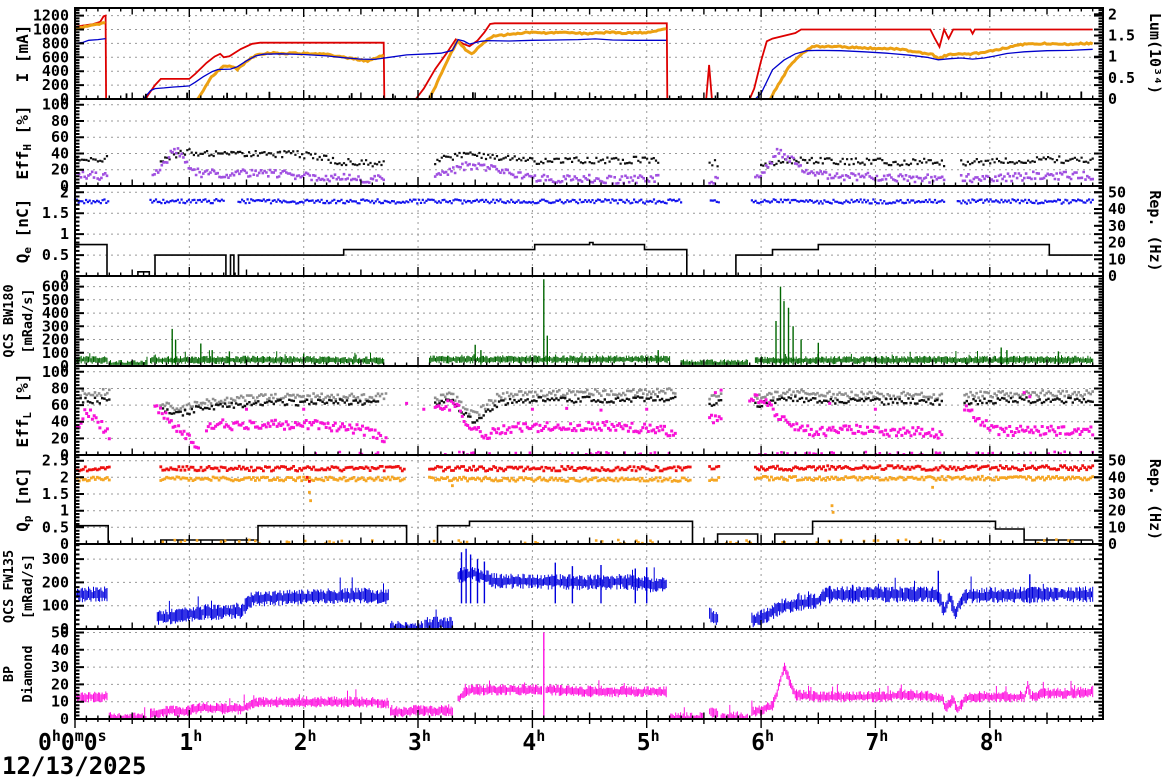 The width and height of the screenshot is (1172, 782). What do you see at coordinates (586, 402) in the screenshot?
I see `series-eff-l-gray` at bounding box center [586, 402].